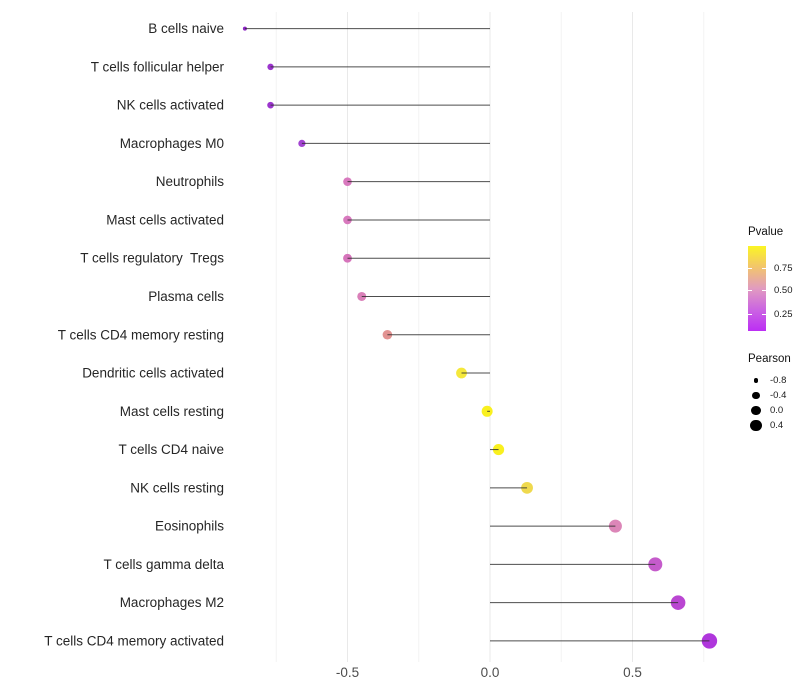 The width and height of the screenshot is (800, 700). I want to click on category-label: Dendritic cells activated, so click(153, 373).